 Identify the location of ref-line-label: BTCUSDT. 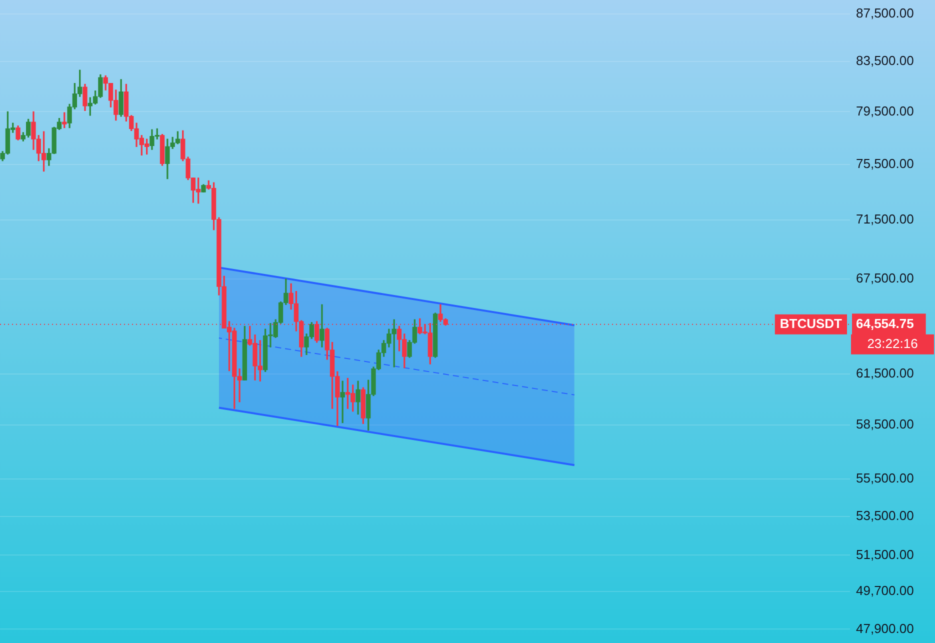
(811, 324).